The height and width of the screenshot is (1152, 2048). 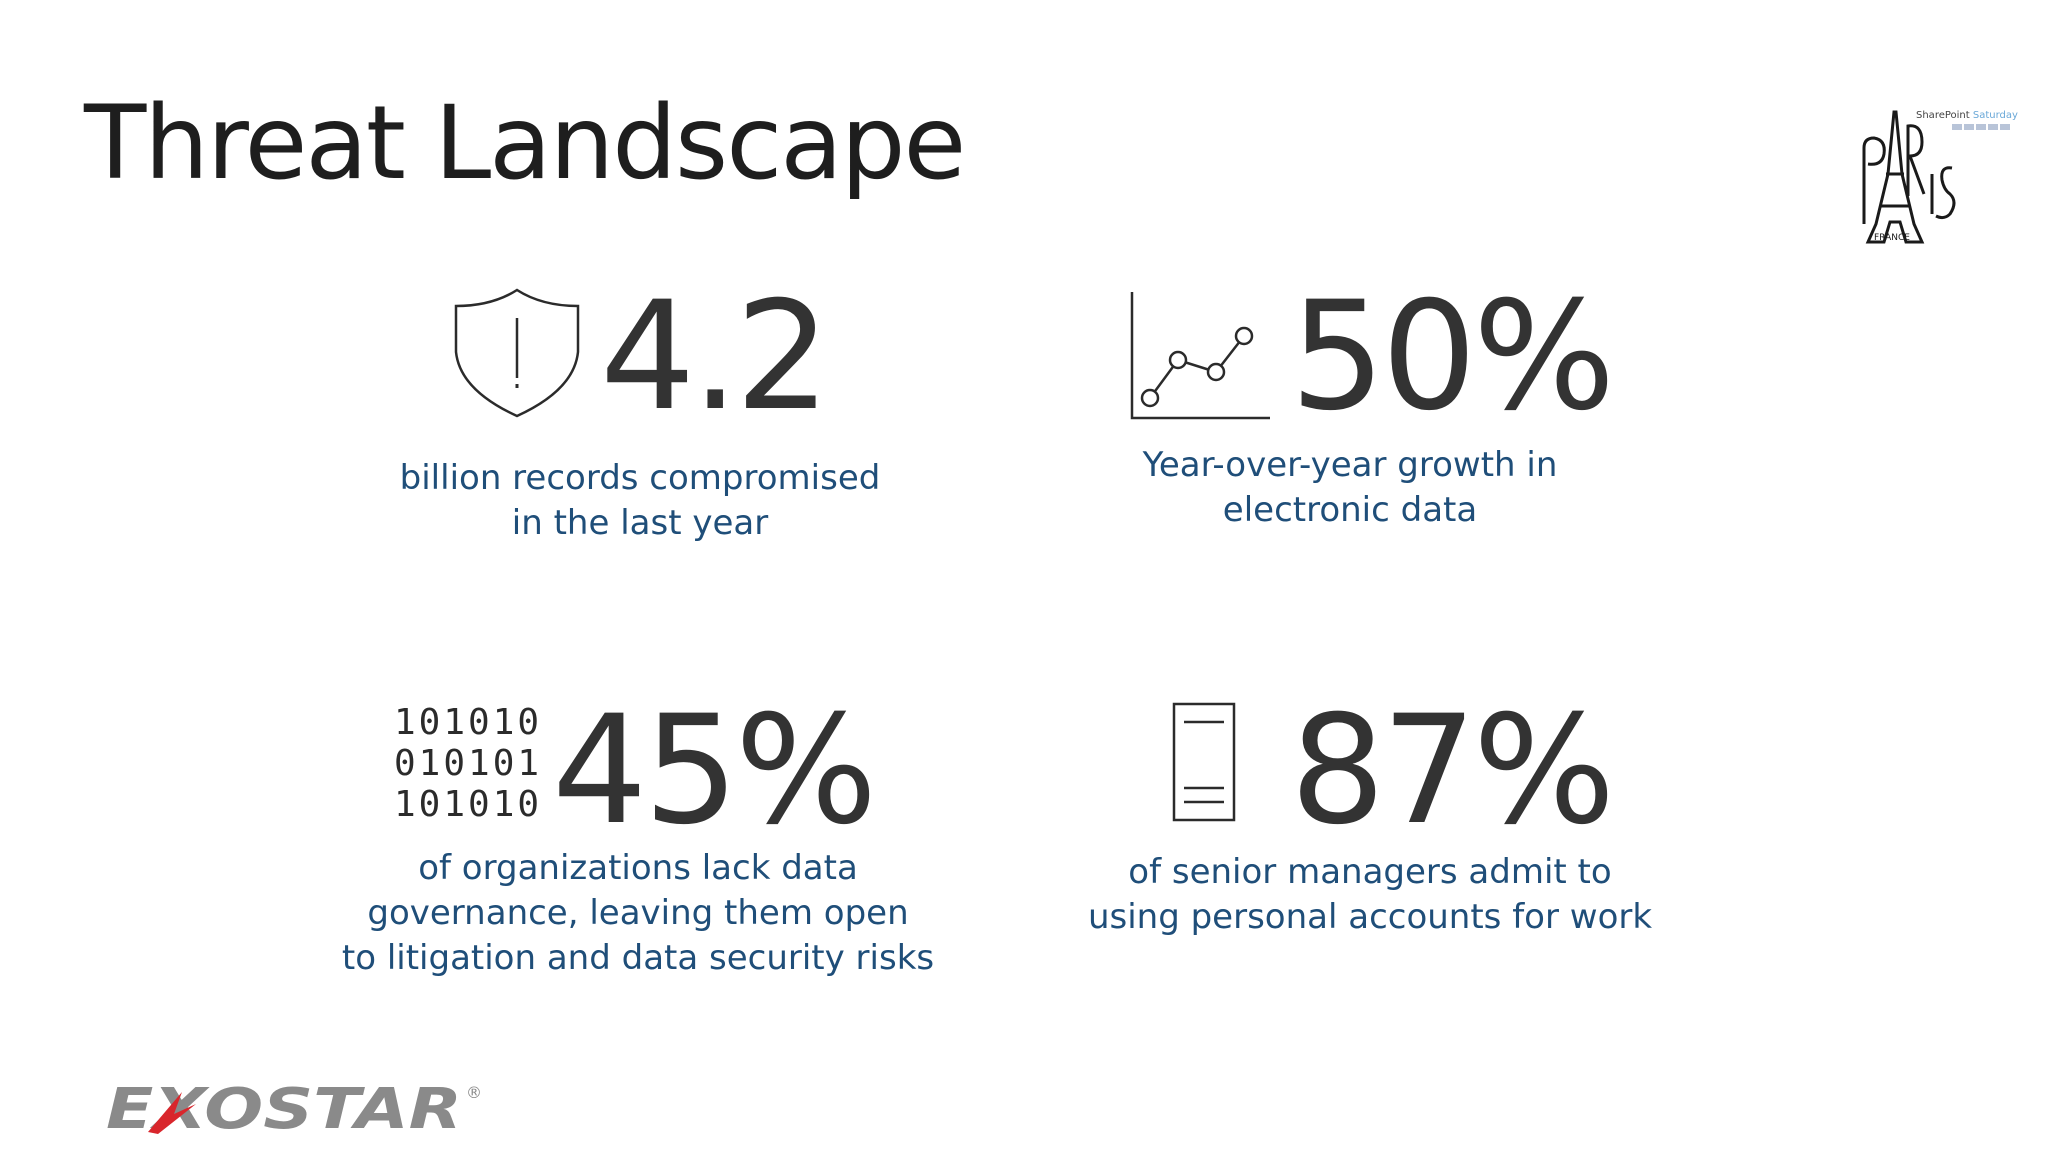 I want to click on stat-value: 50%, so click(x=1452, y=357).